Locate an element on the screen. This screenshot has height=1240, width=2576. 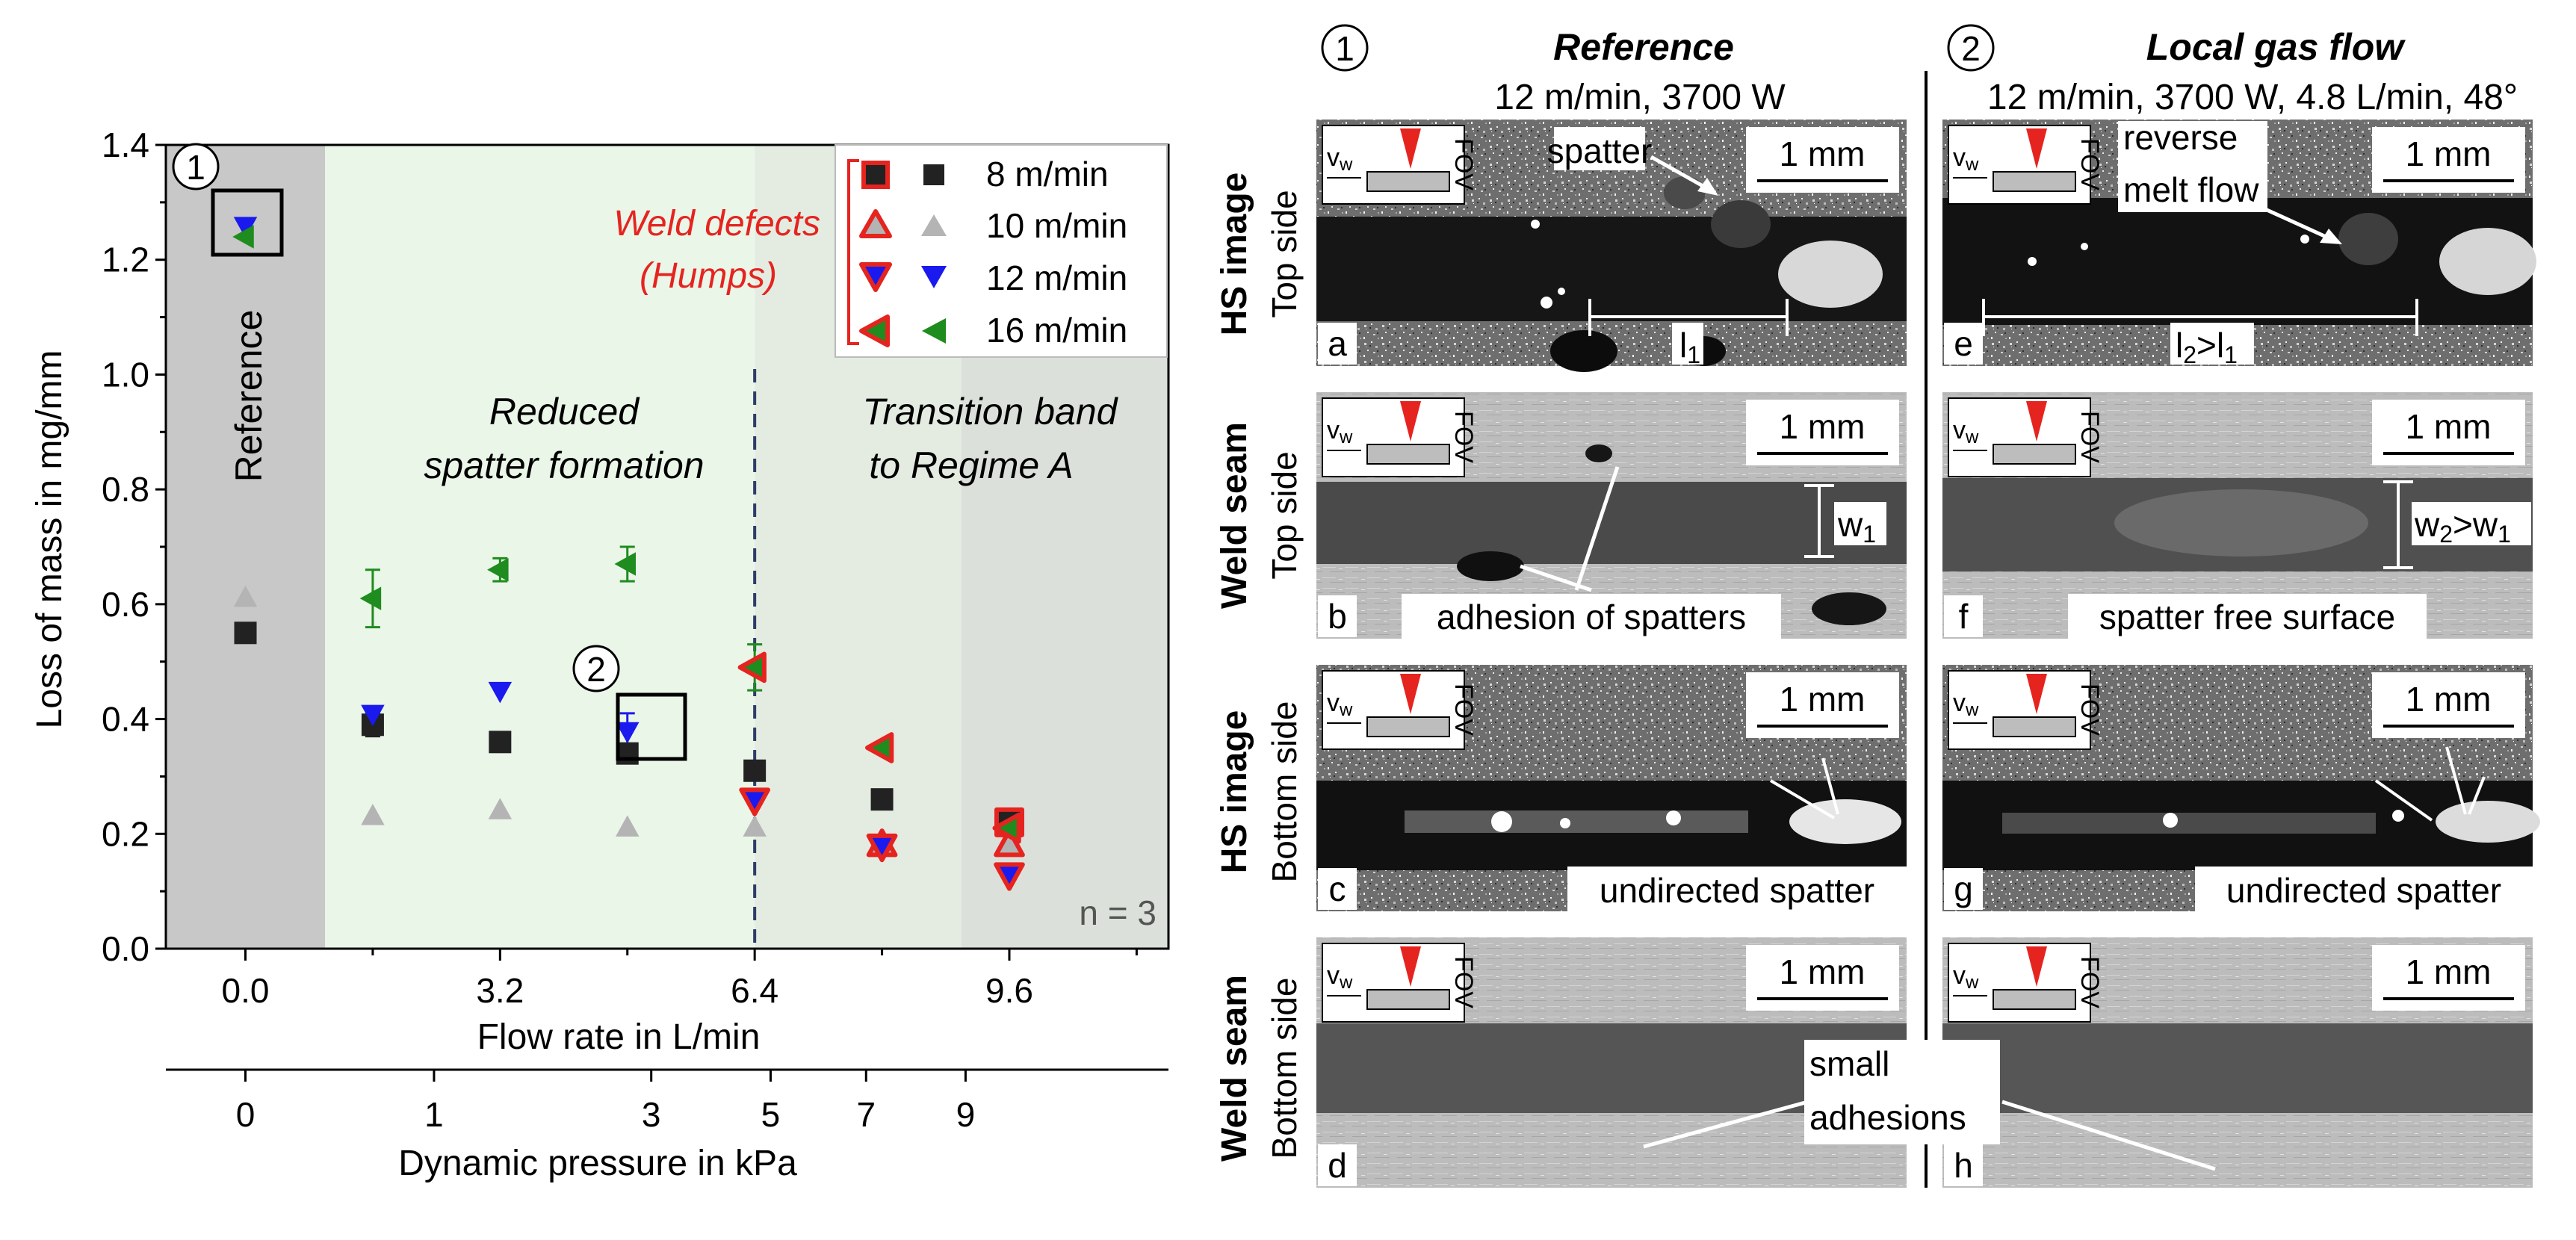
row-3-label-bold: HS image is located at coordinates (1234, 792).